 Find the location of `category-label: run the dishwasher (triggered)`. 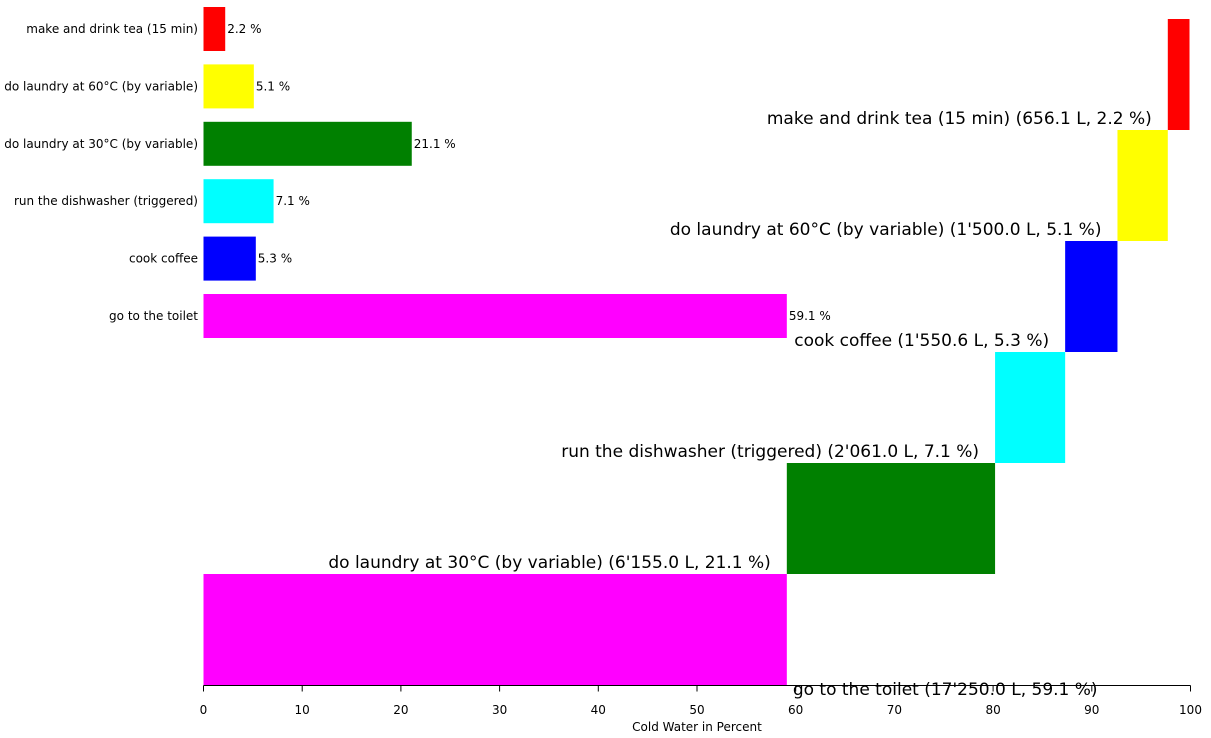

category-label: run the dishwasher (triggered) is located at coordinates (106, 201).